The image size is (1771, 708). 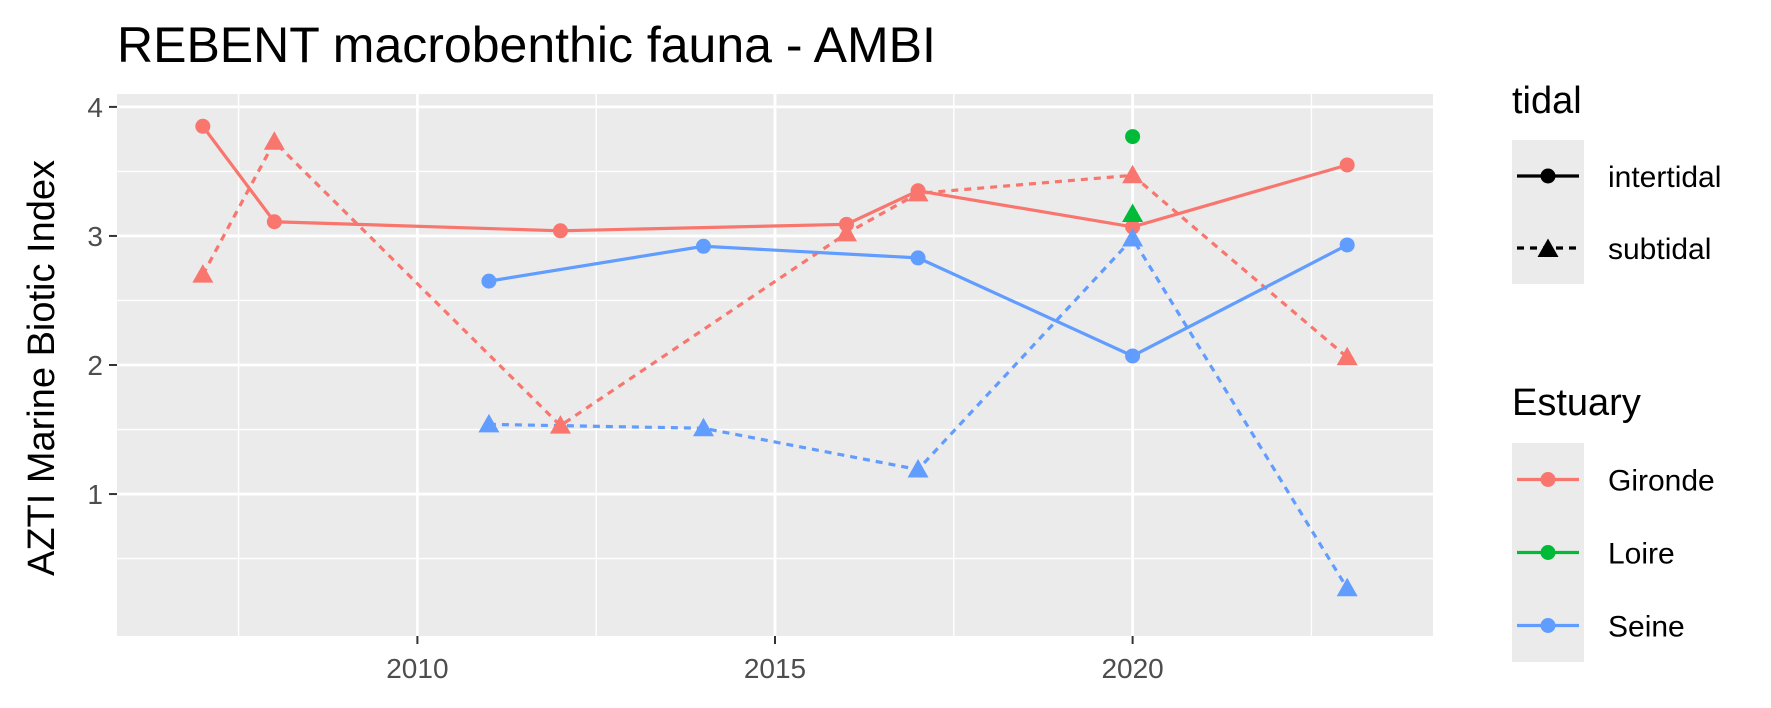 I want to click on legend-key-background, so click(x=1548, y=212).